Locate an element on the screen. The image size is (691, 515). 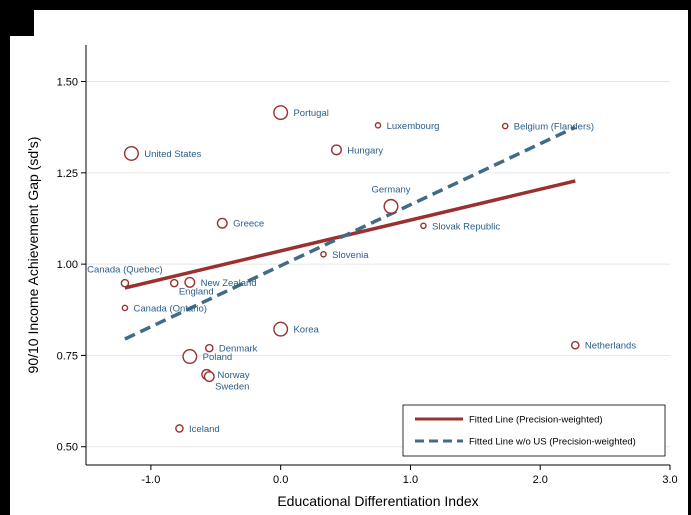
point-label: New Zealand is located at coordinates (229, 283).